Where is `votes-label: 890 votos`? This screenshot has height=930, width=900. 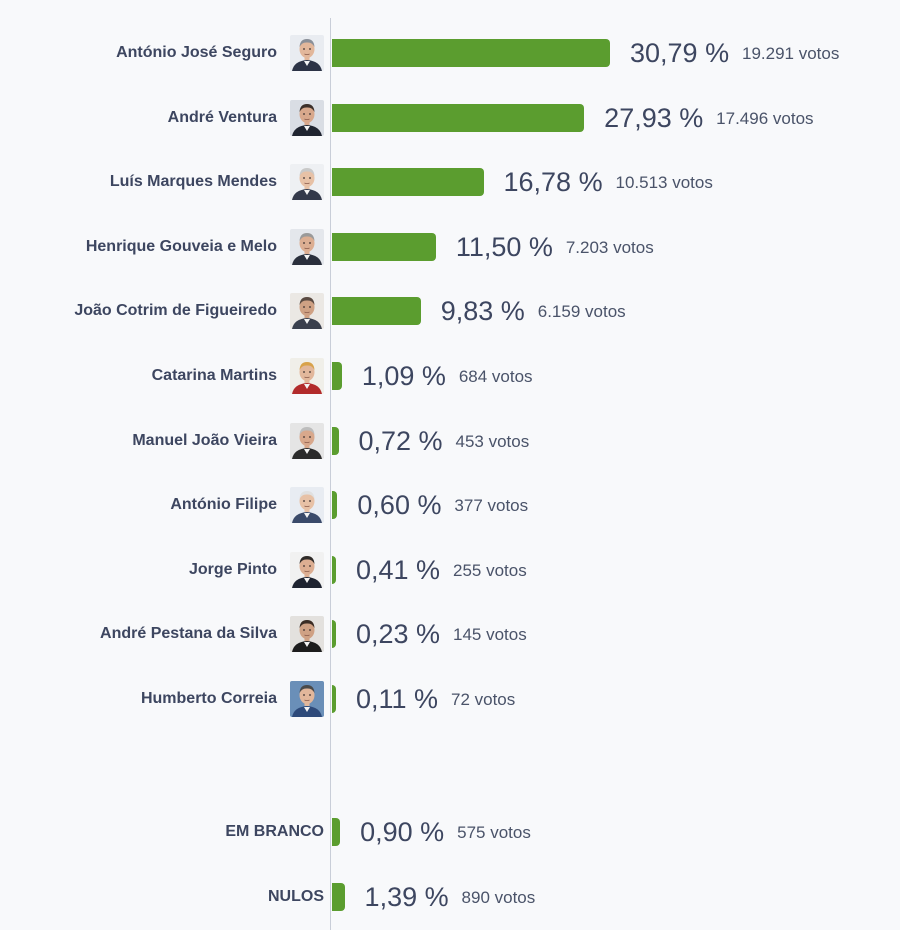 votes-label: 890 votos is located at coordinates (498, 897).